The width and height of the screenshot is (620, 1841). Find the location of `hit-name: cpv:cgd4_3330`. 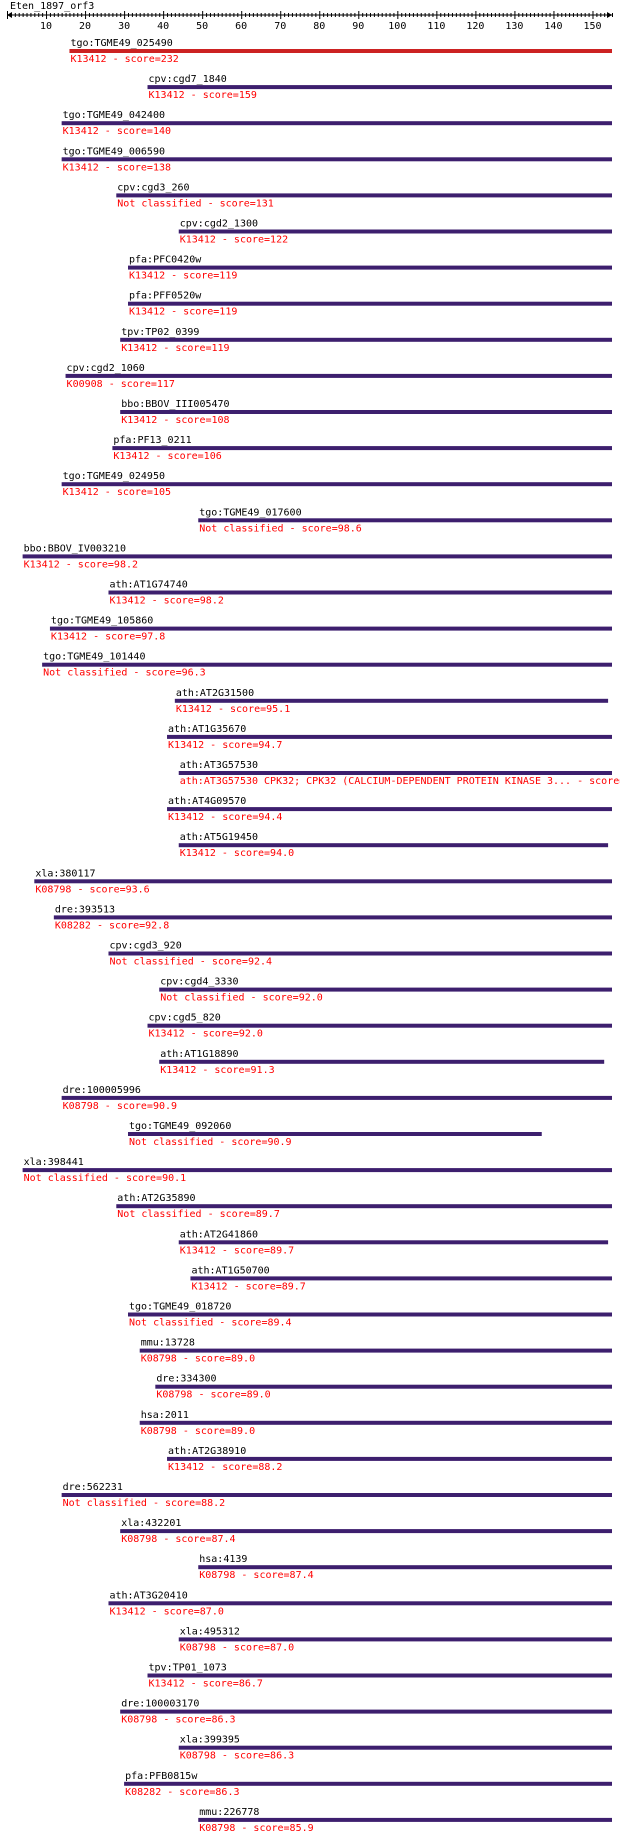

hit-name: cpv:cgd4_3330 is located at coordinates (199, 982).